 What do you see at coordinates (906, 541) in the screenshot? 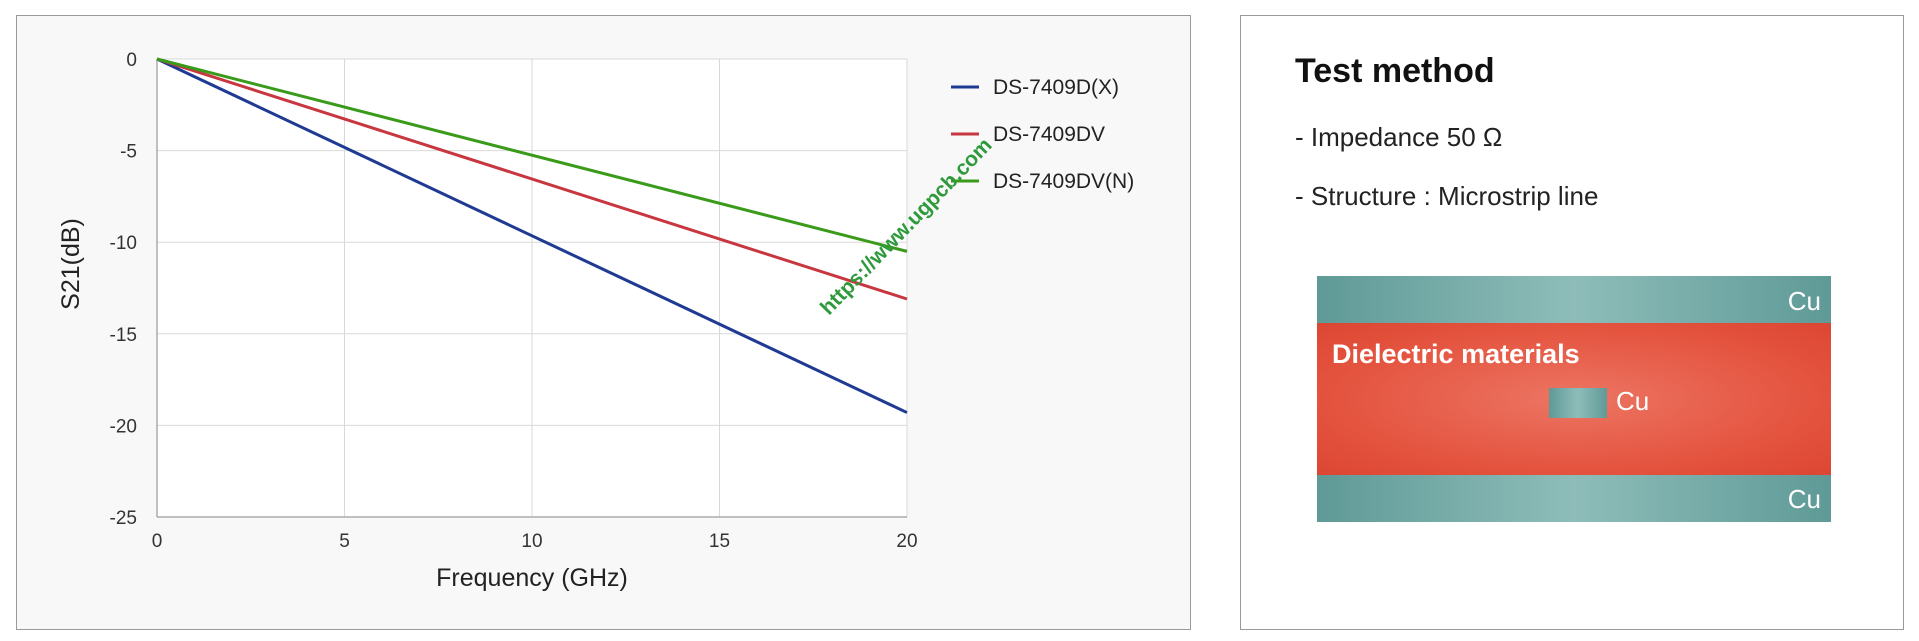
I see `x-tick-label: 20` at bounding box center [906, 541].